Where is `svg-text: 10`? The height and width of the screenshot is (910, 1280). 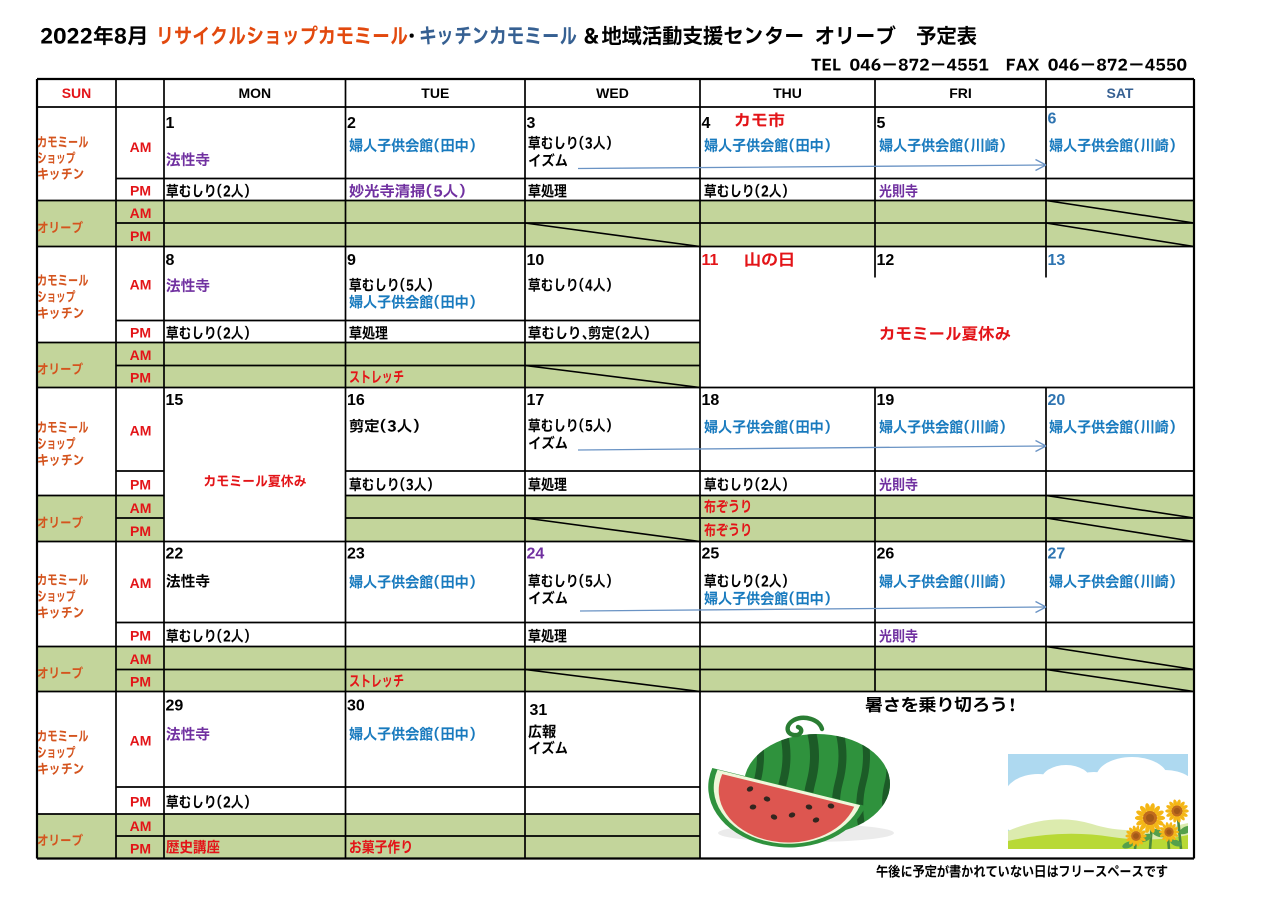
svg-text: 10 is located at coordinates (536, 260).